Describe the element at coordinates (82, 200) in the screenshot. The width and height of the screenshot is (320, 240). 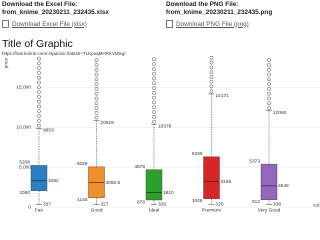
I see `q1-label: 1145` at that location.